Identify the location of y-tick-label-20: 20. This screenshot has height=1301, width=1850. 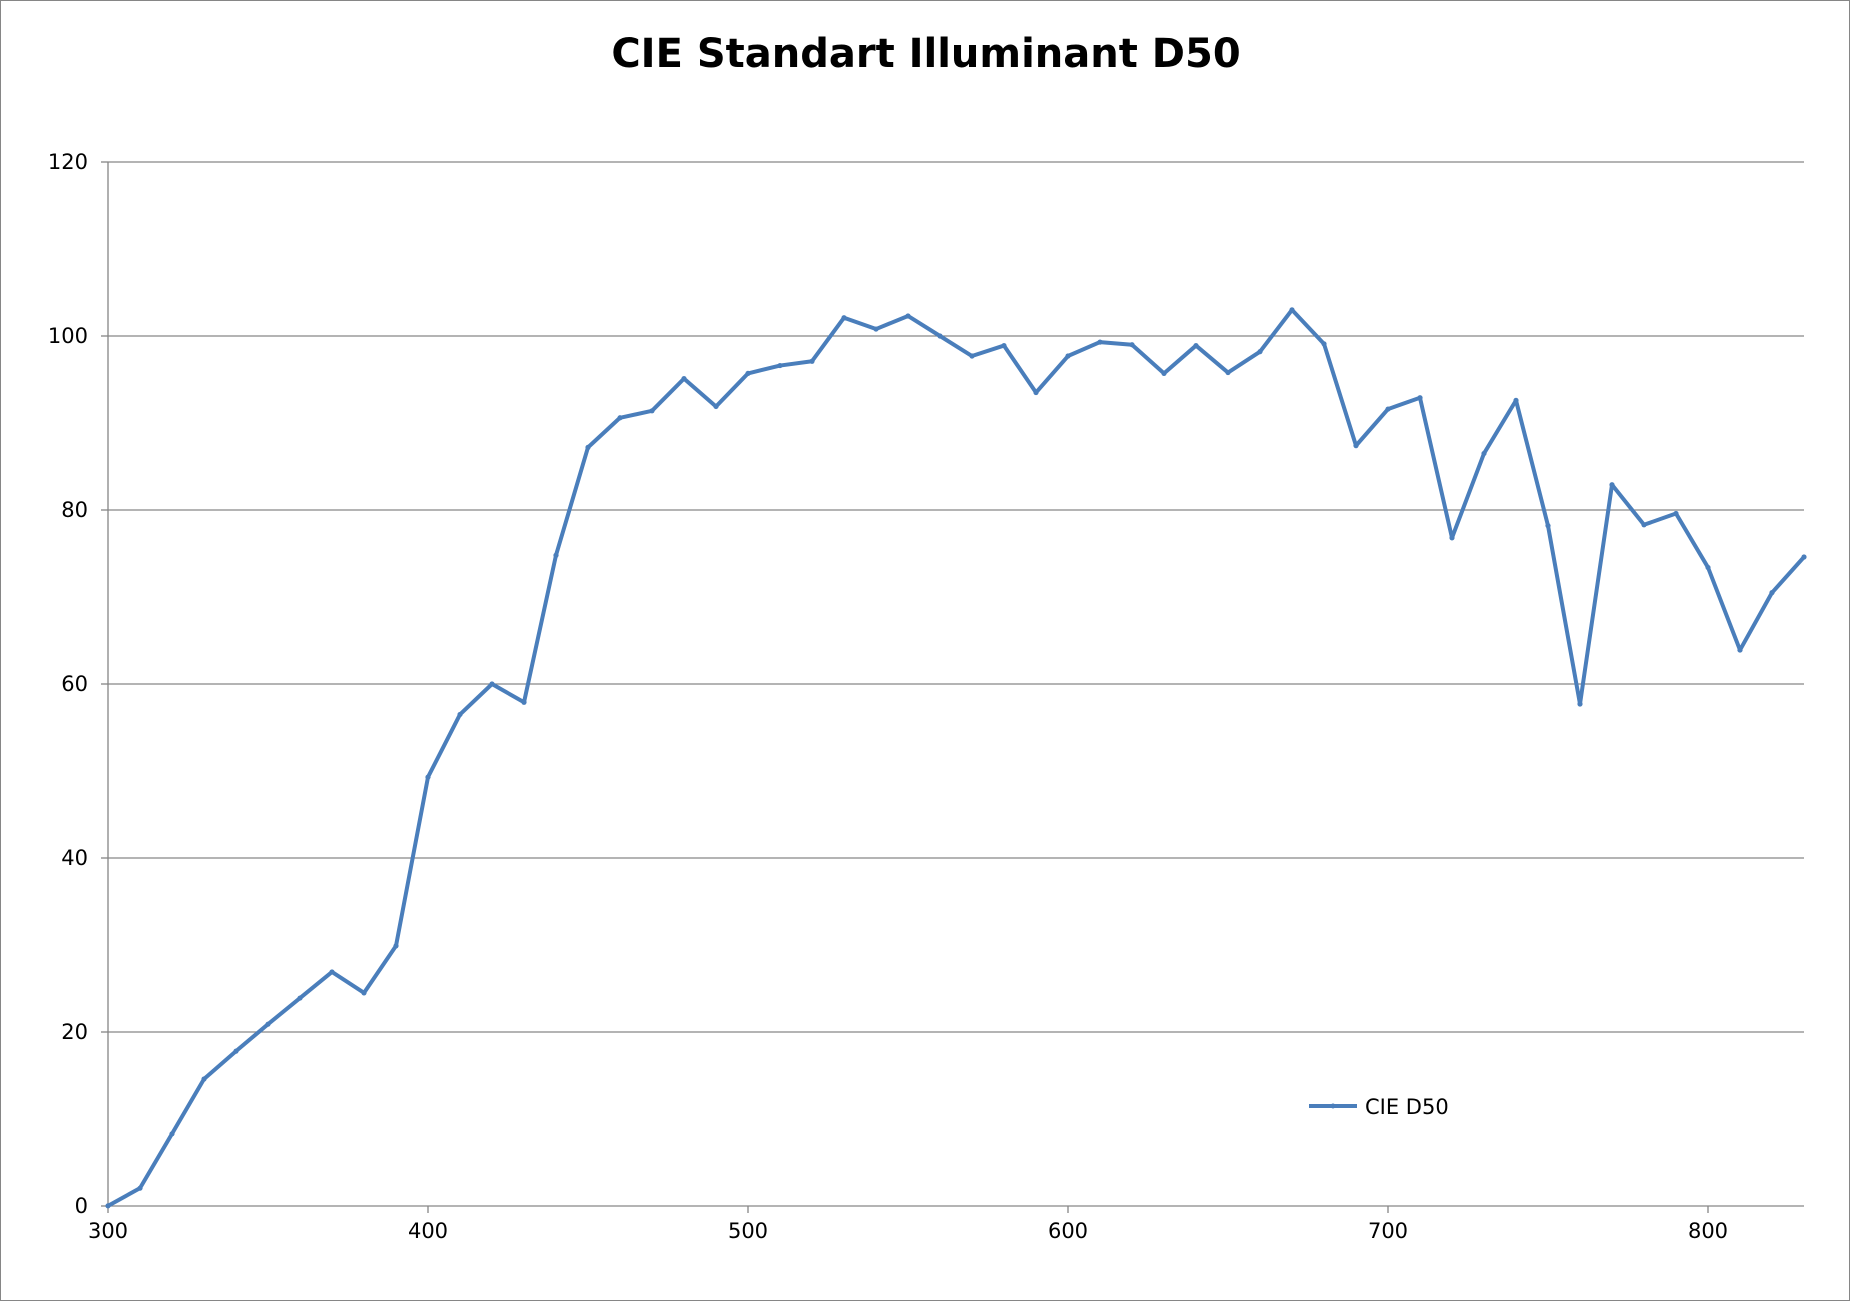
(74, 1032).